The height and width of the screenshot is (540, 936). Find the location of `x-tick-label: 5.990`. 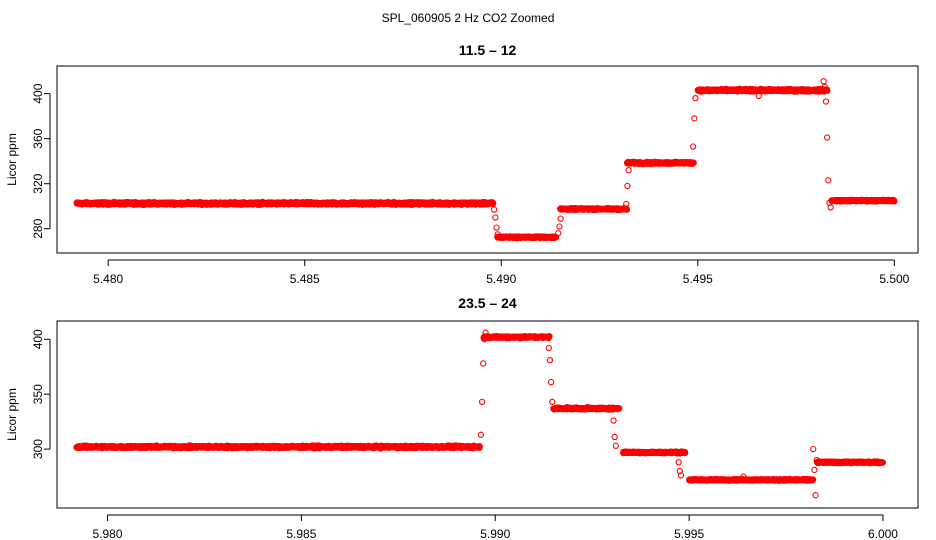

x-tick-label: 5.990 is located at coordinates (495, 533).